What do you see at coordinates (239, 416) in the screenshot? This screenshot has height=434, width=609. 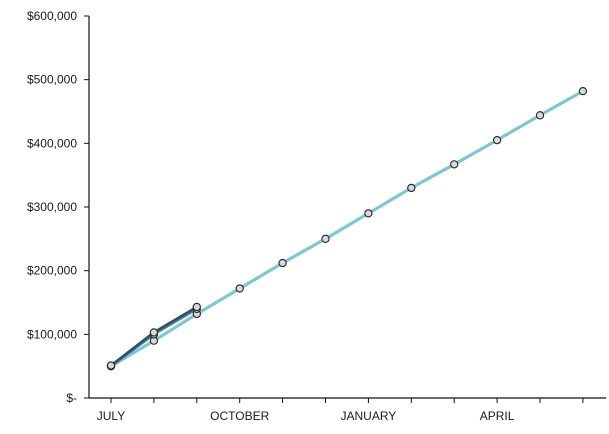 I see `x-tick-label: OCTOBER` at bounding box center [239, 416].